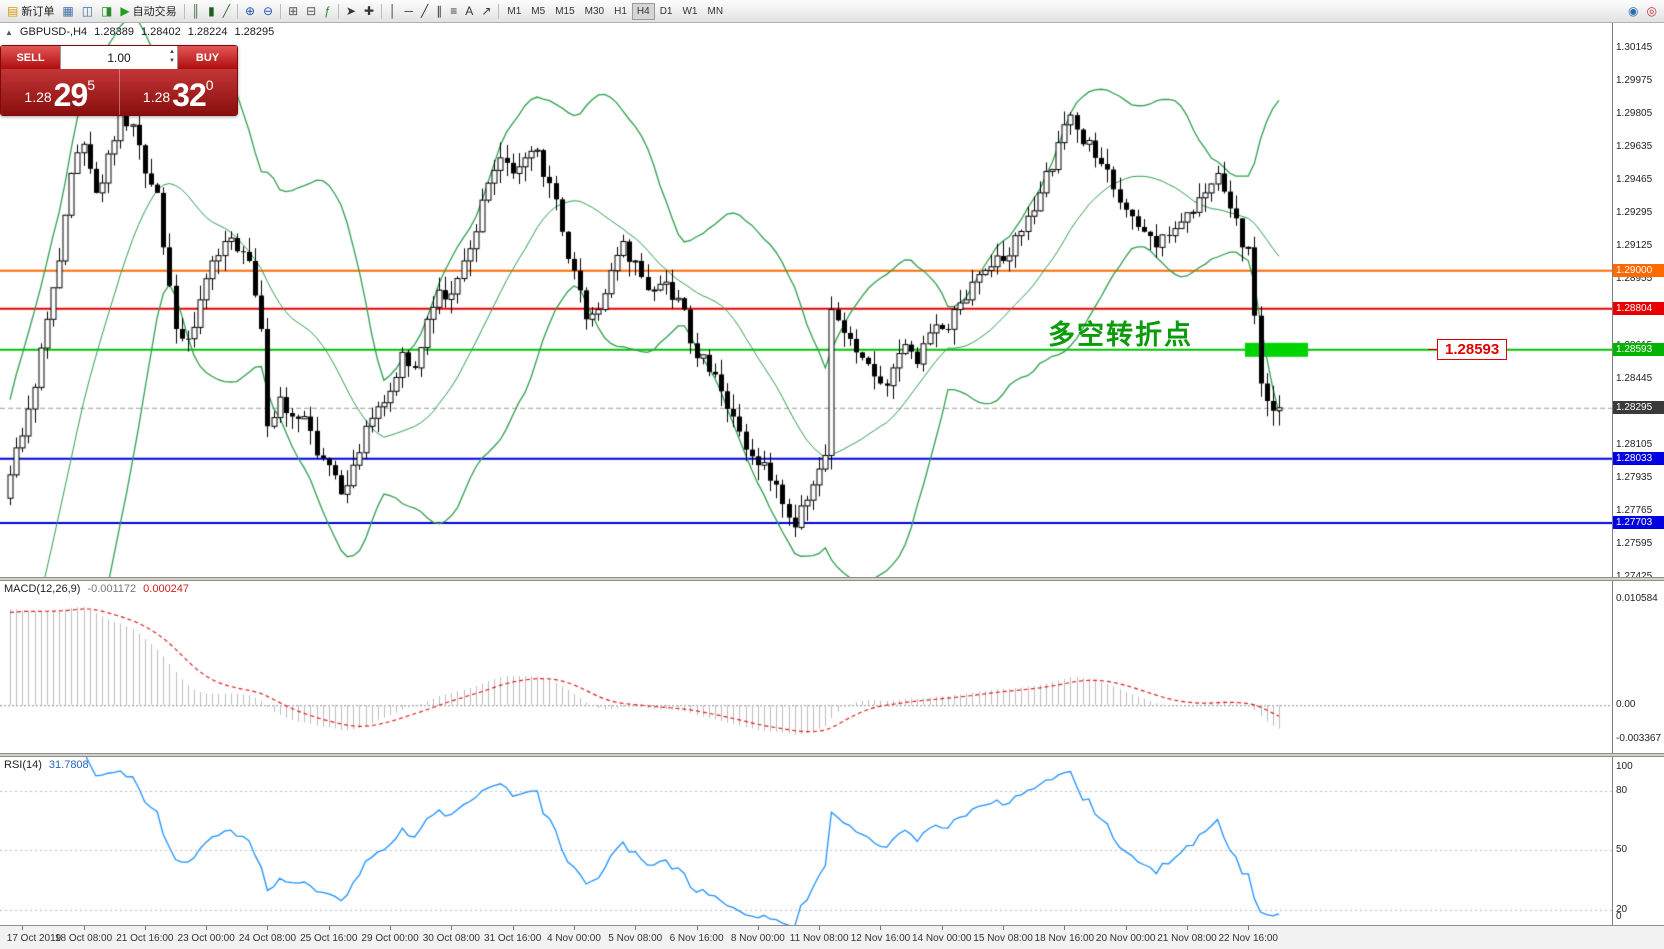  I want to click on macd-axis-label: 0.010584, so click(1637, 598).